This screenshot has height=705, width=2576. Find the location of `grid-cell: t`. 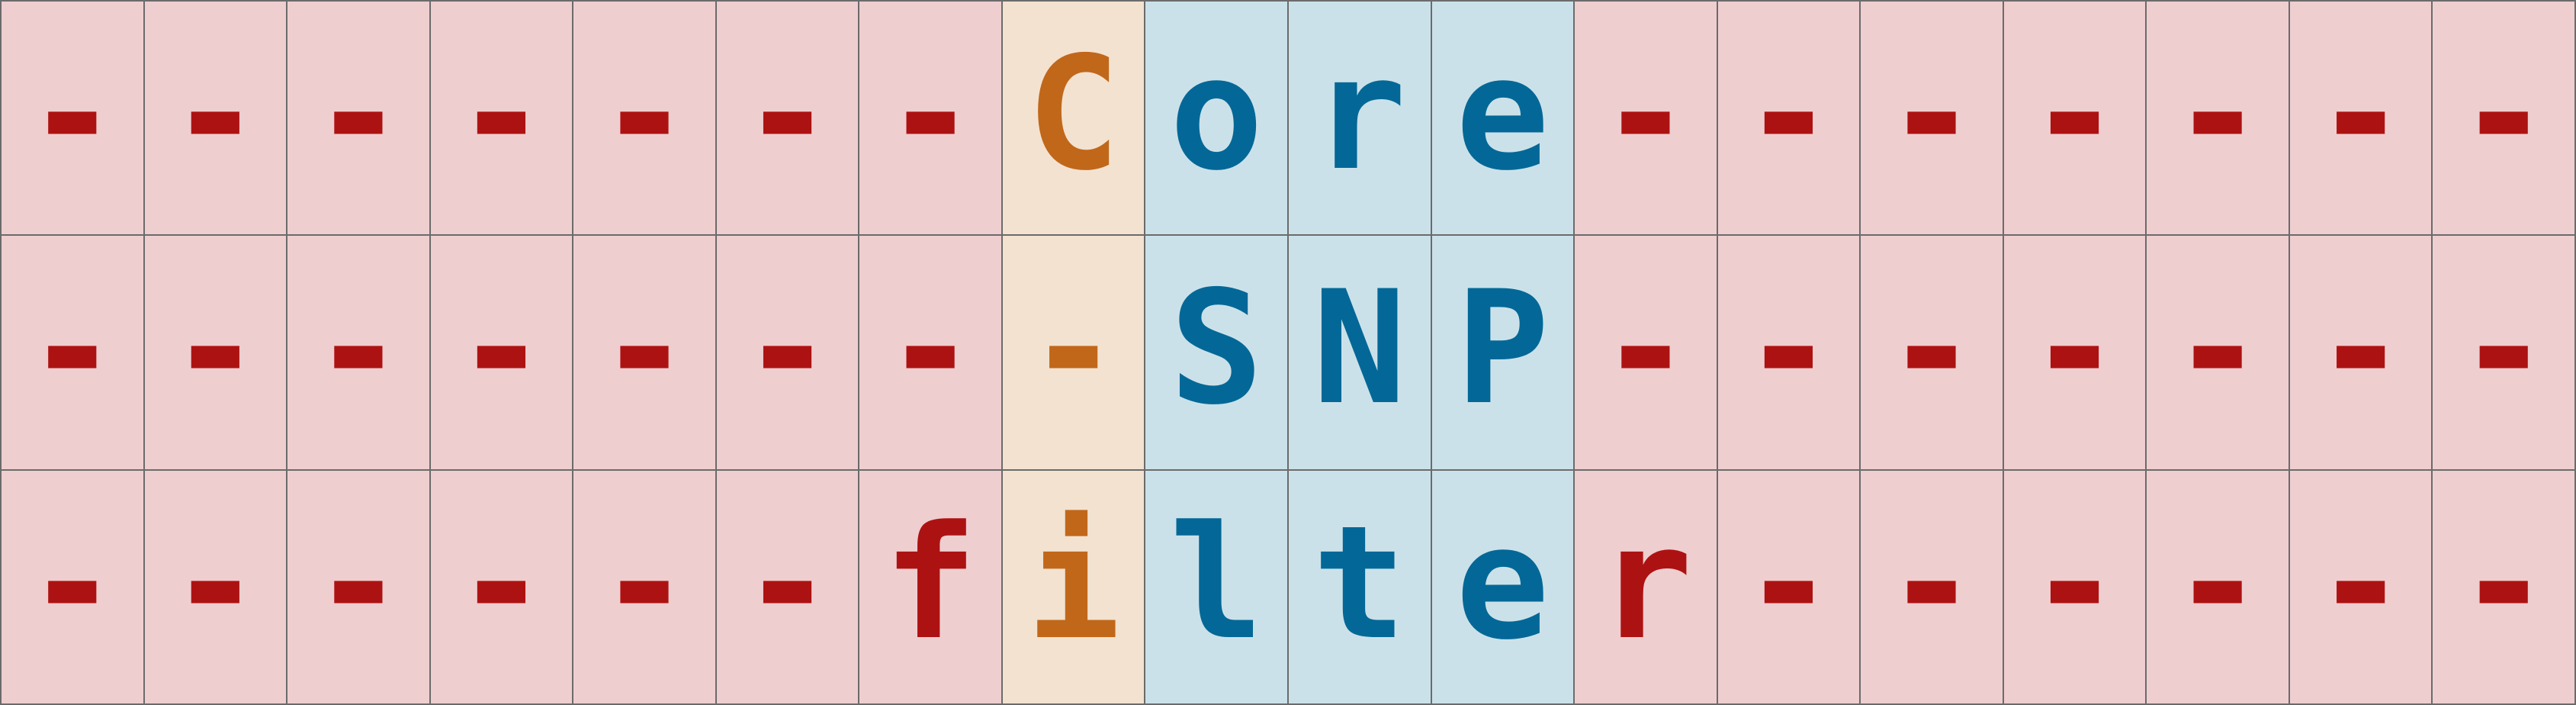

grid-cell: t is located at coordinates (1360, 587).